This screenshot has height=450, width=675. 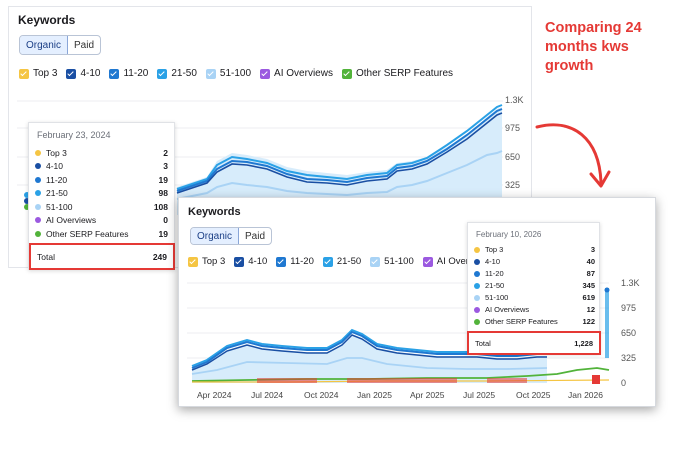 What do you see at coordinates (38, 234) in the screenshot?
I see `serp-dot-icon` at bounding box center [38, 234].